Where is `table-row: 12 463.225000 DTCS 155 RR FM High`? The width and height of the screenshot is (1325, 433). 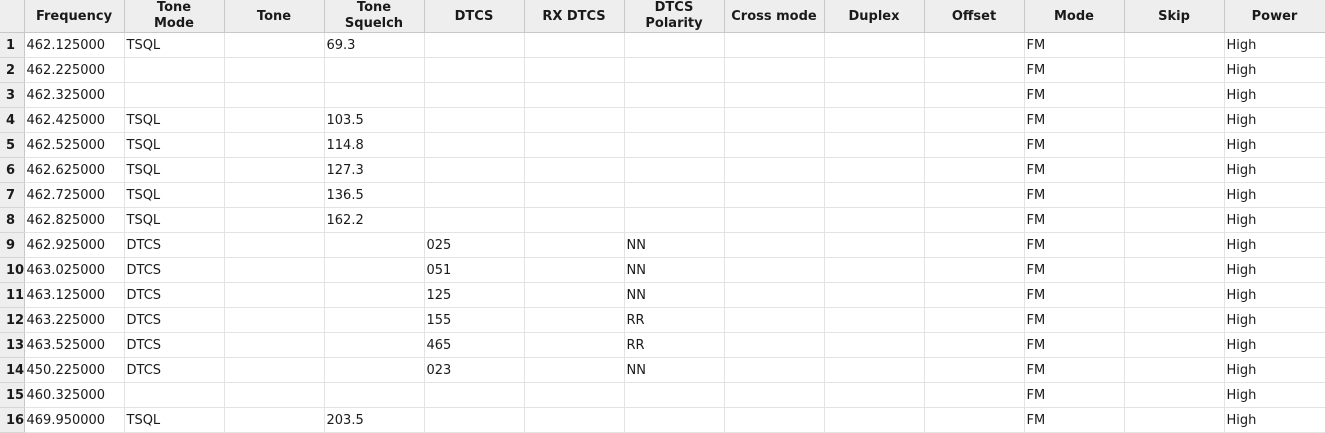 table-row: 12 463.225000 DTCS 155 RR FM High is located at coordinates (662, 320).